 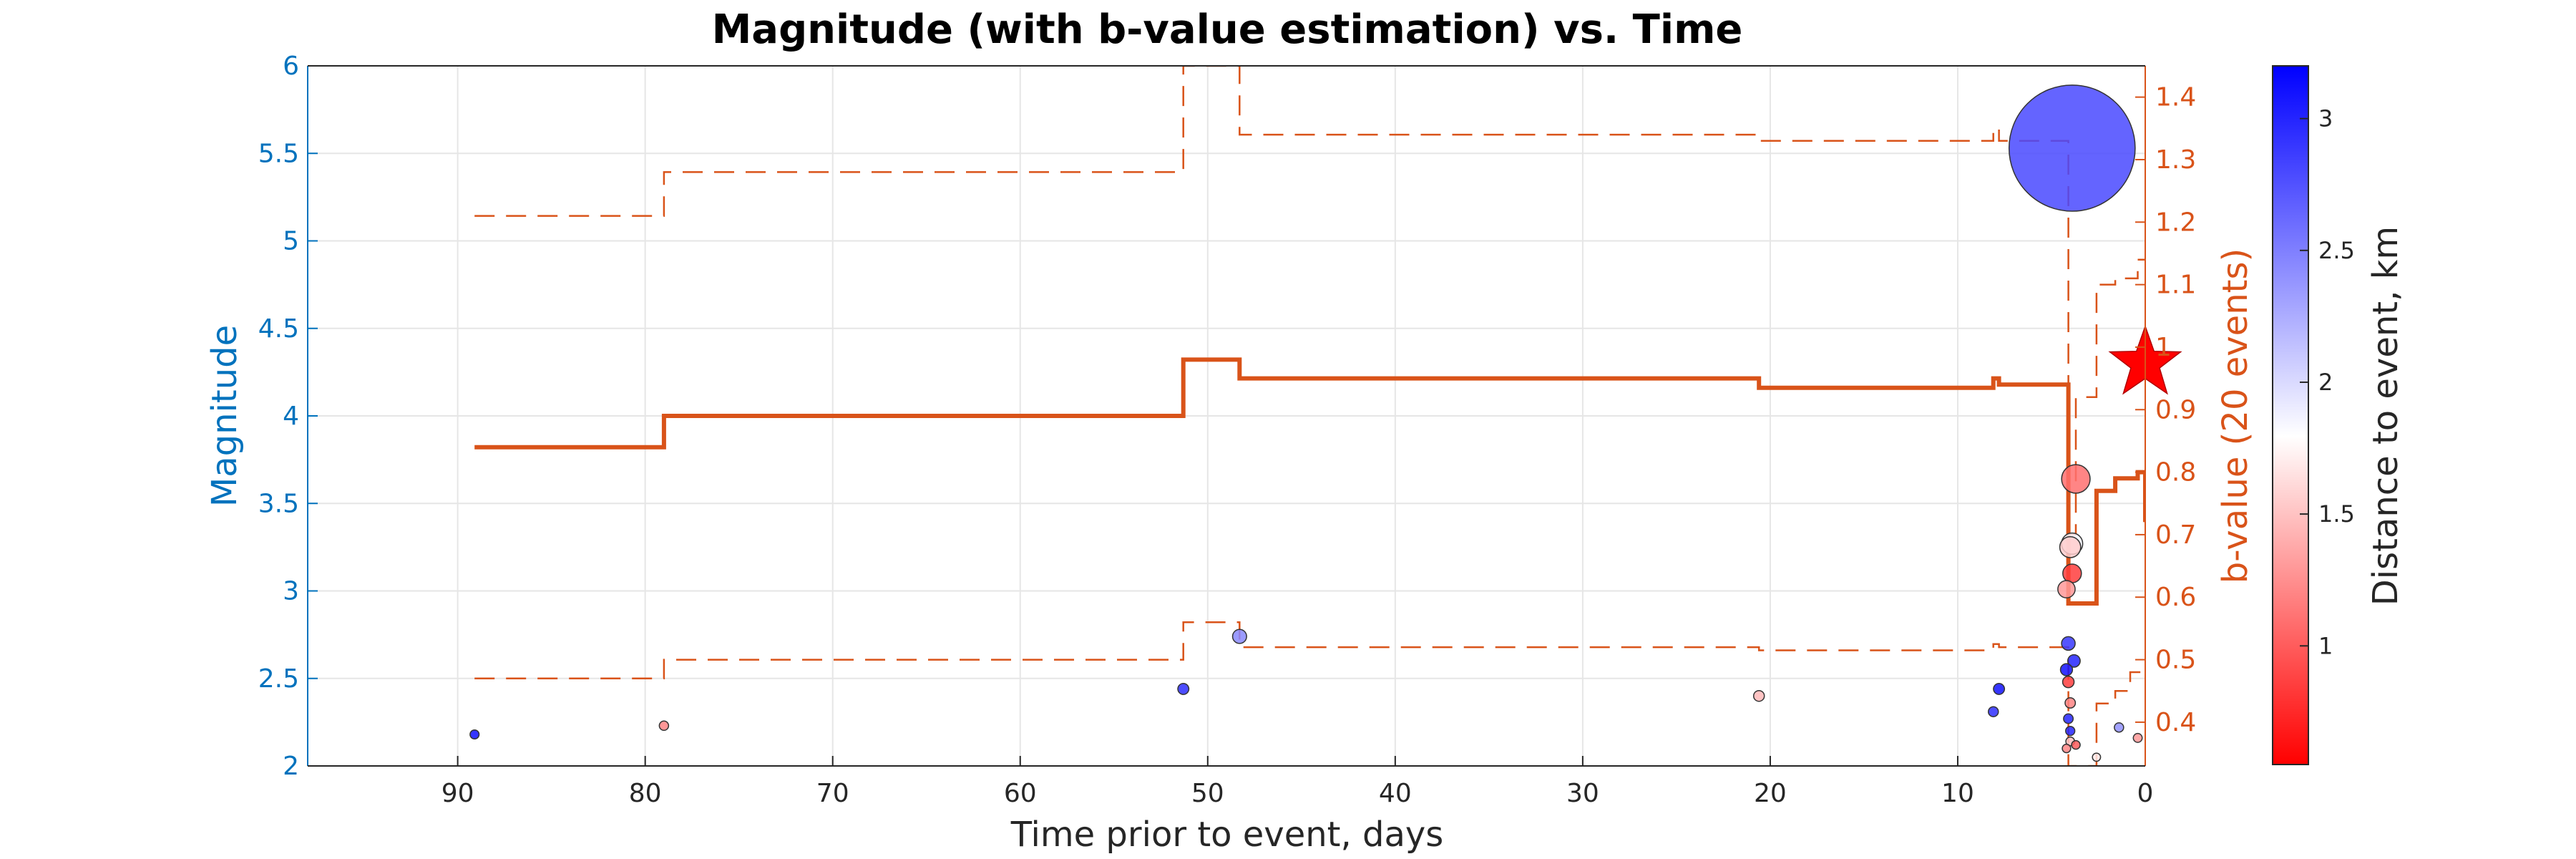 What do you see at coordinates (1020, 793) in the screenshot?
I see `x-tick-label: 60` at bounding box center [1020, 793].